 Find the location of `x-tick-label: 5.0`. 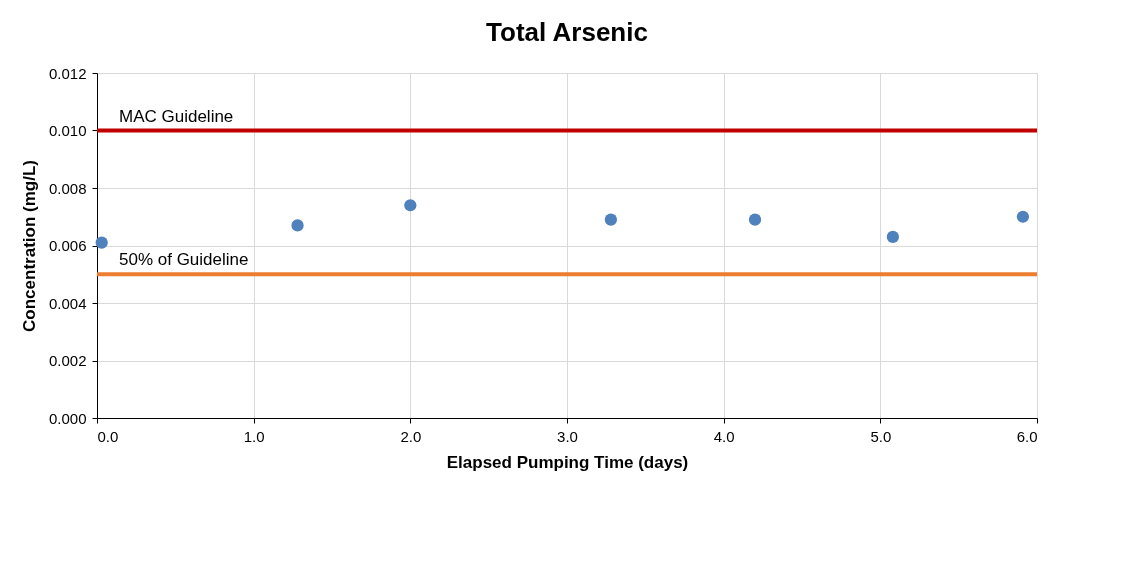

x-tick-label: 5.0 is located at coordinates (881, 436).